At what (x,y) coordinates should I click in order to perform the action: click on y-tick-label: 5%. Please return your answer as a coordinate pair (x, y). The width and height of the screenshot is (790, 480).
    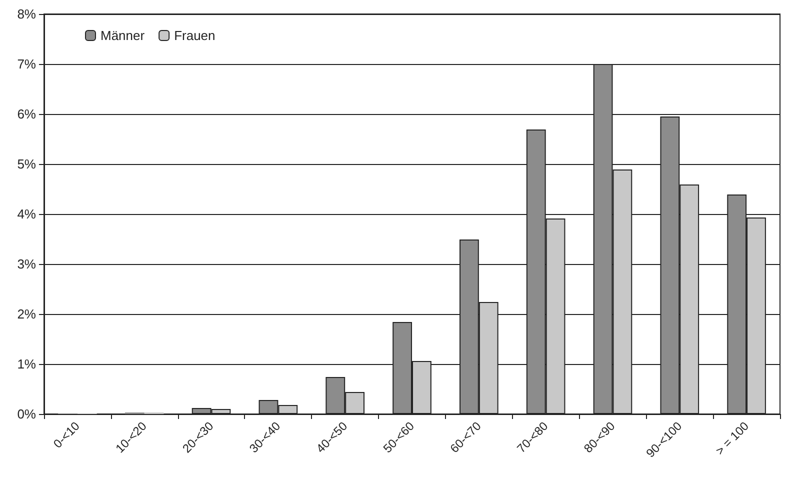
    Looking at the image, I should click on (26, 164).